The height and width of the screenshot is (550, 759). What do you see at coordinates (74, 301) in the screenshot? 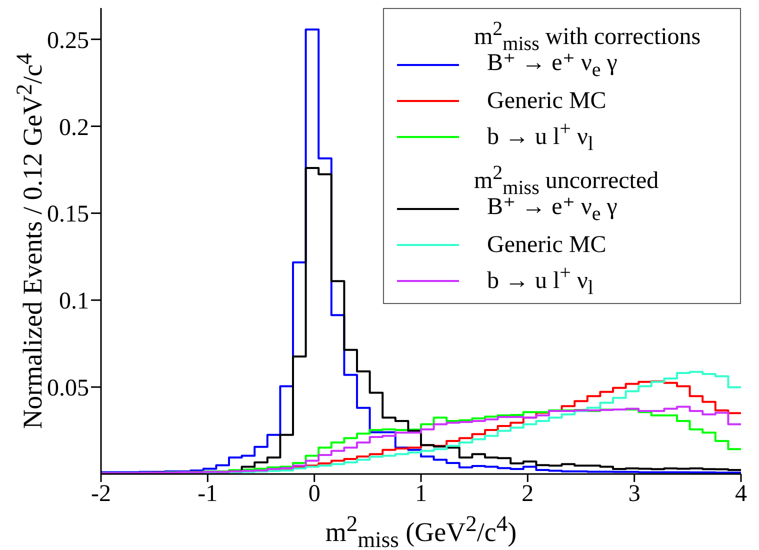
I see `y-tick-label: 0.1` at bounding box center [74, 301].